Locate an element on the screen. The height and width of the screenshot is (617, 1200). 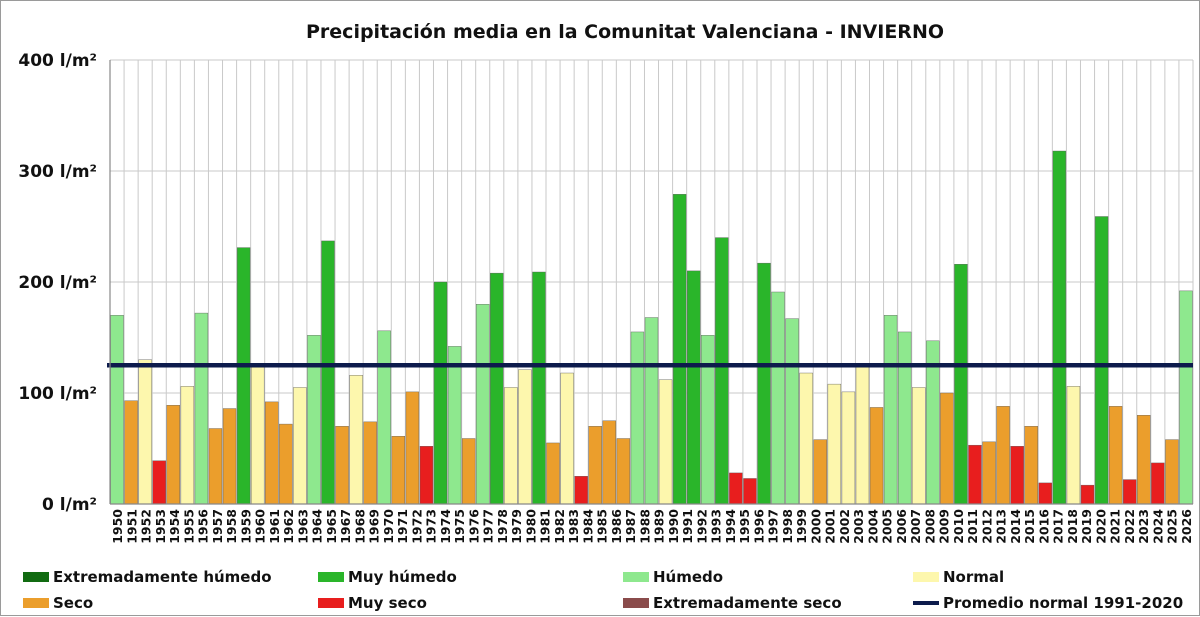
bar-2011 is located at coordinates (975, 474).